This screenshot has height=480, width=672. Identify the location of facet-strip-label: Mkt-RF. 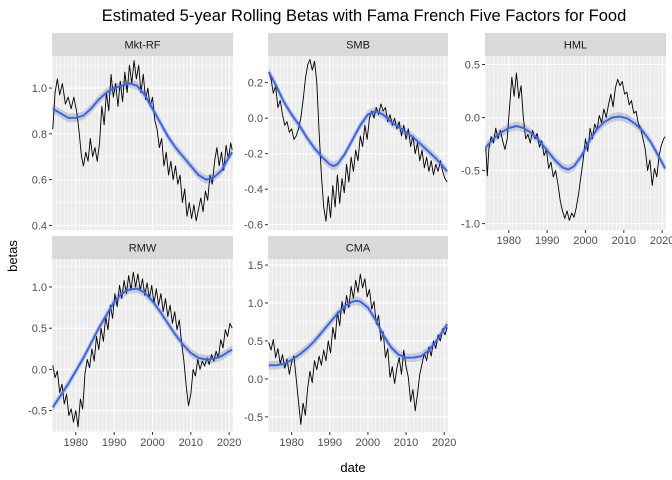
(142, 46).